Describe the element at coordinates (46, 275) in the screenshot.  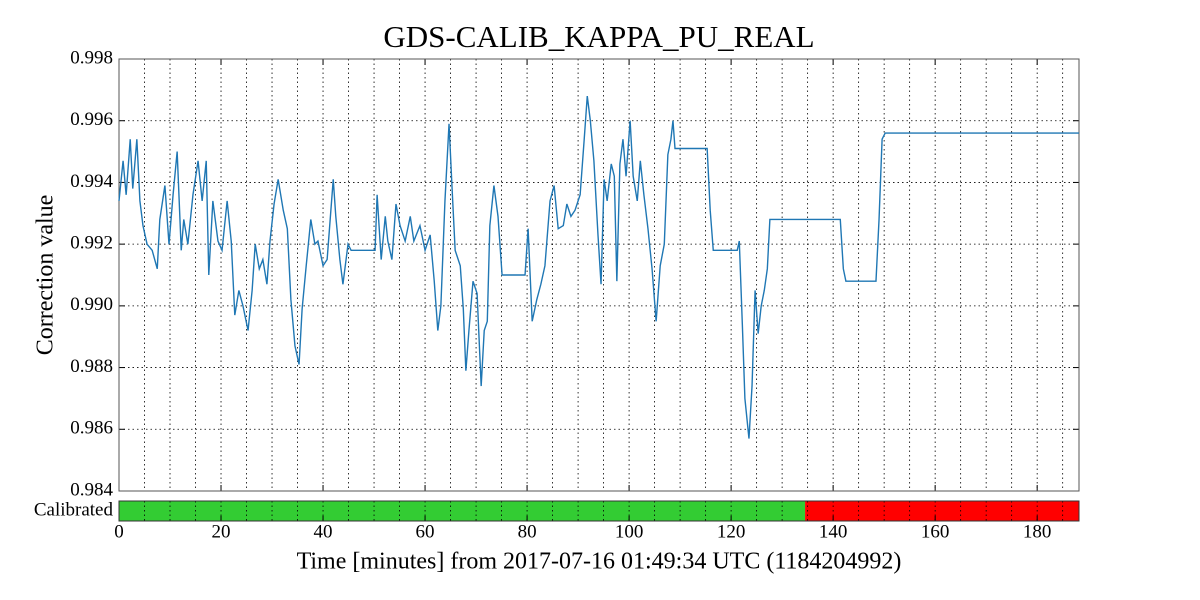
I see `y-axis-label: Correction value` at that location.